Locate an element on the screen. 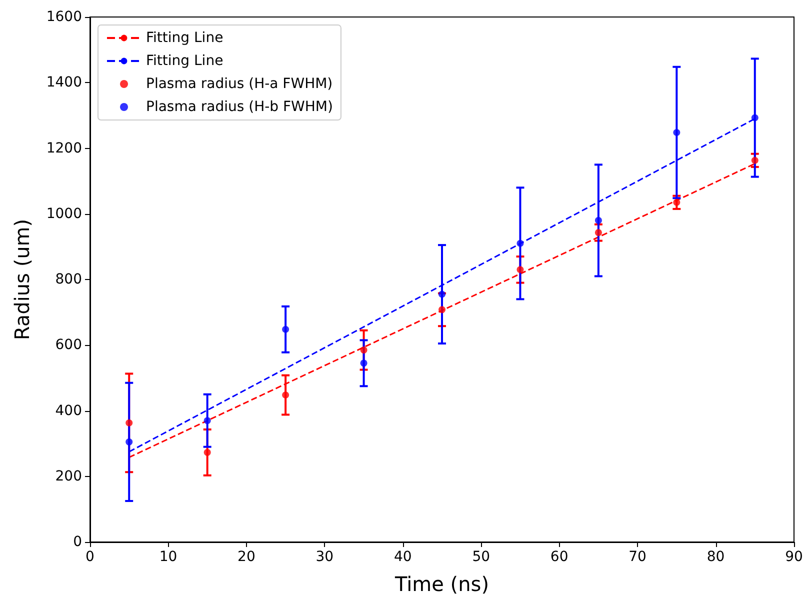 The height and width of the screenshot is (601, 806). x-tick-label: 90 is located at coordinates (794, 557).